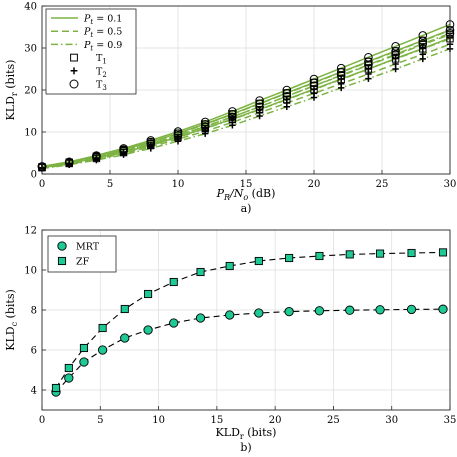  I want to click on panel-b-xtick-label: 0, so click(42, 420).